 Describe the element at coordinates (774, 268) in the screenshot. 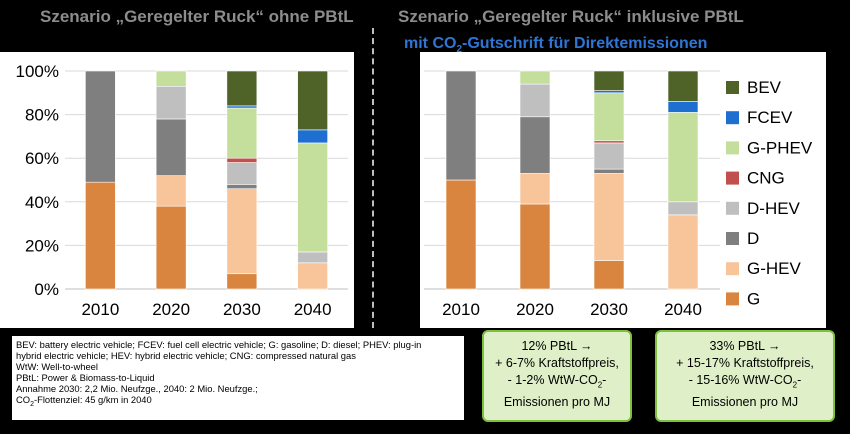

I see `legend-label-g-hev: G-HEV` at that location.